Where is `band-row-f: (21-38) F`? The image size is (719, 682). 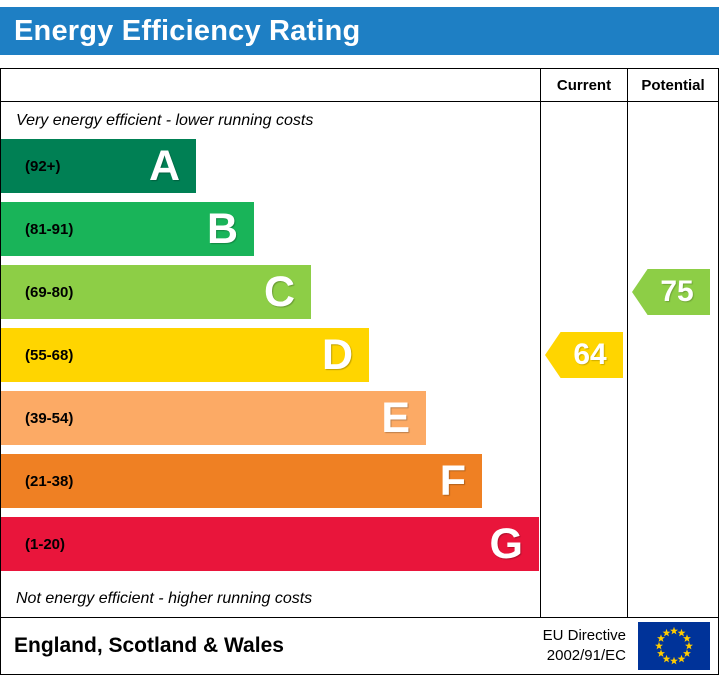 band-row-f: (21-38) F is located at coordinates (270, 485).